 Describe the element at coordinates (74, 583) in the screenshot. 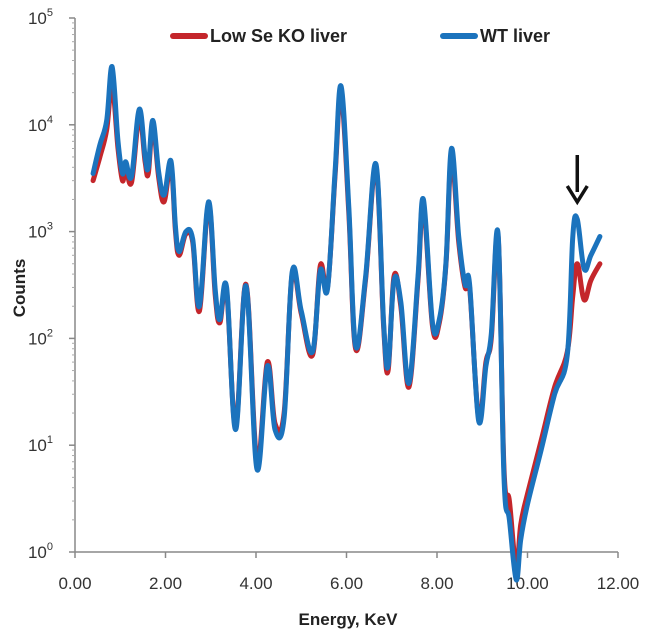

I see `x-tick-label: 0.00` at that location.